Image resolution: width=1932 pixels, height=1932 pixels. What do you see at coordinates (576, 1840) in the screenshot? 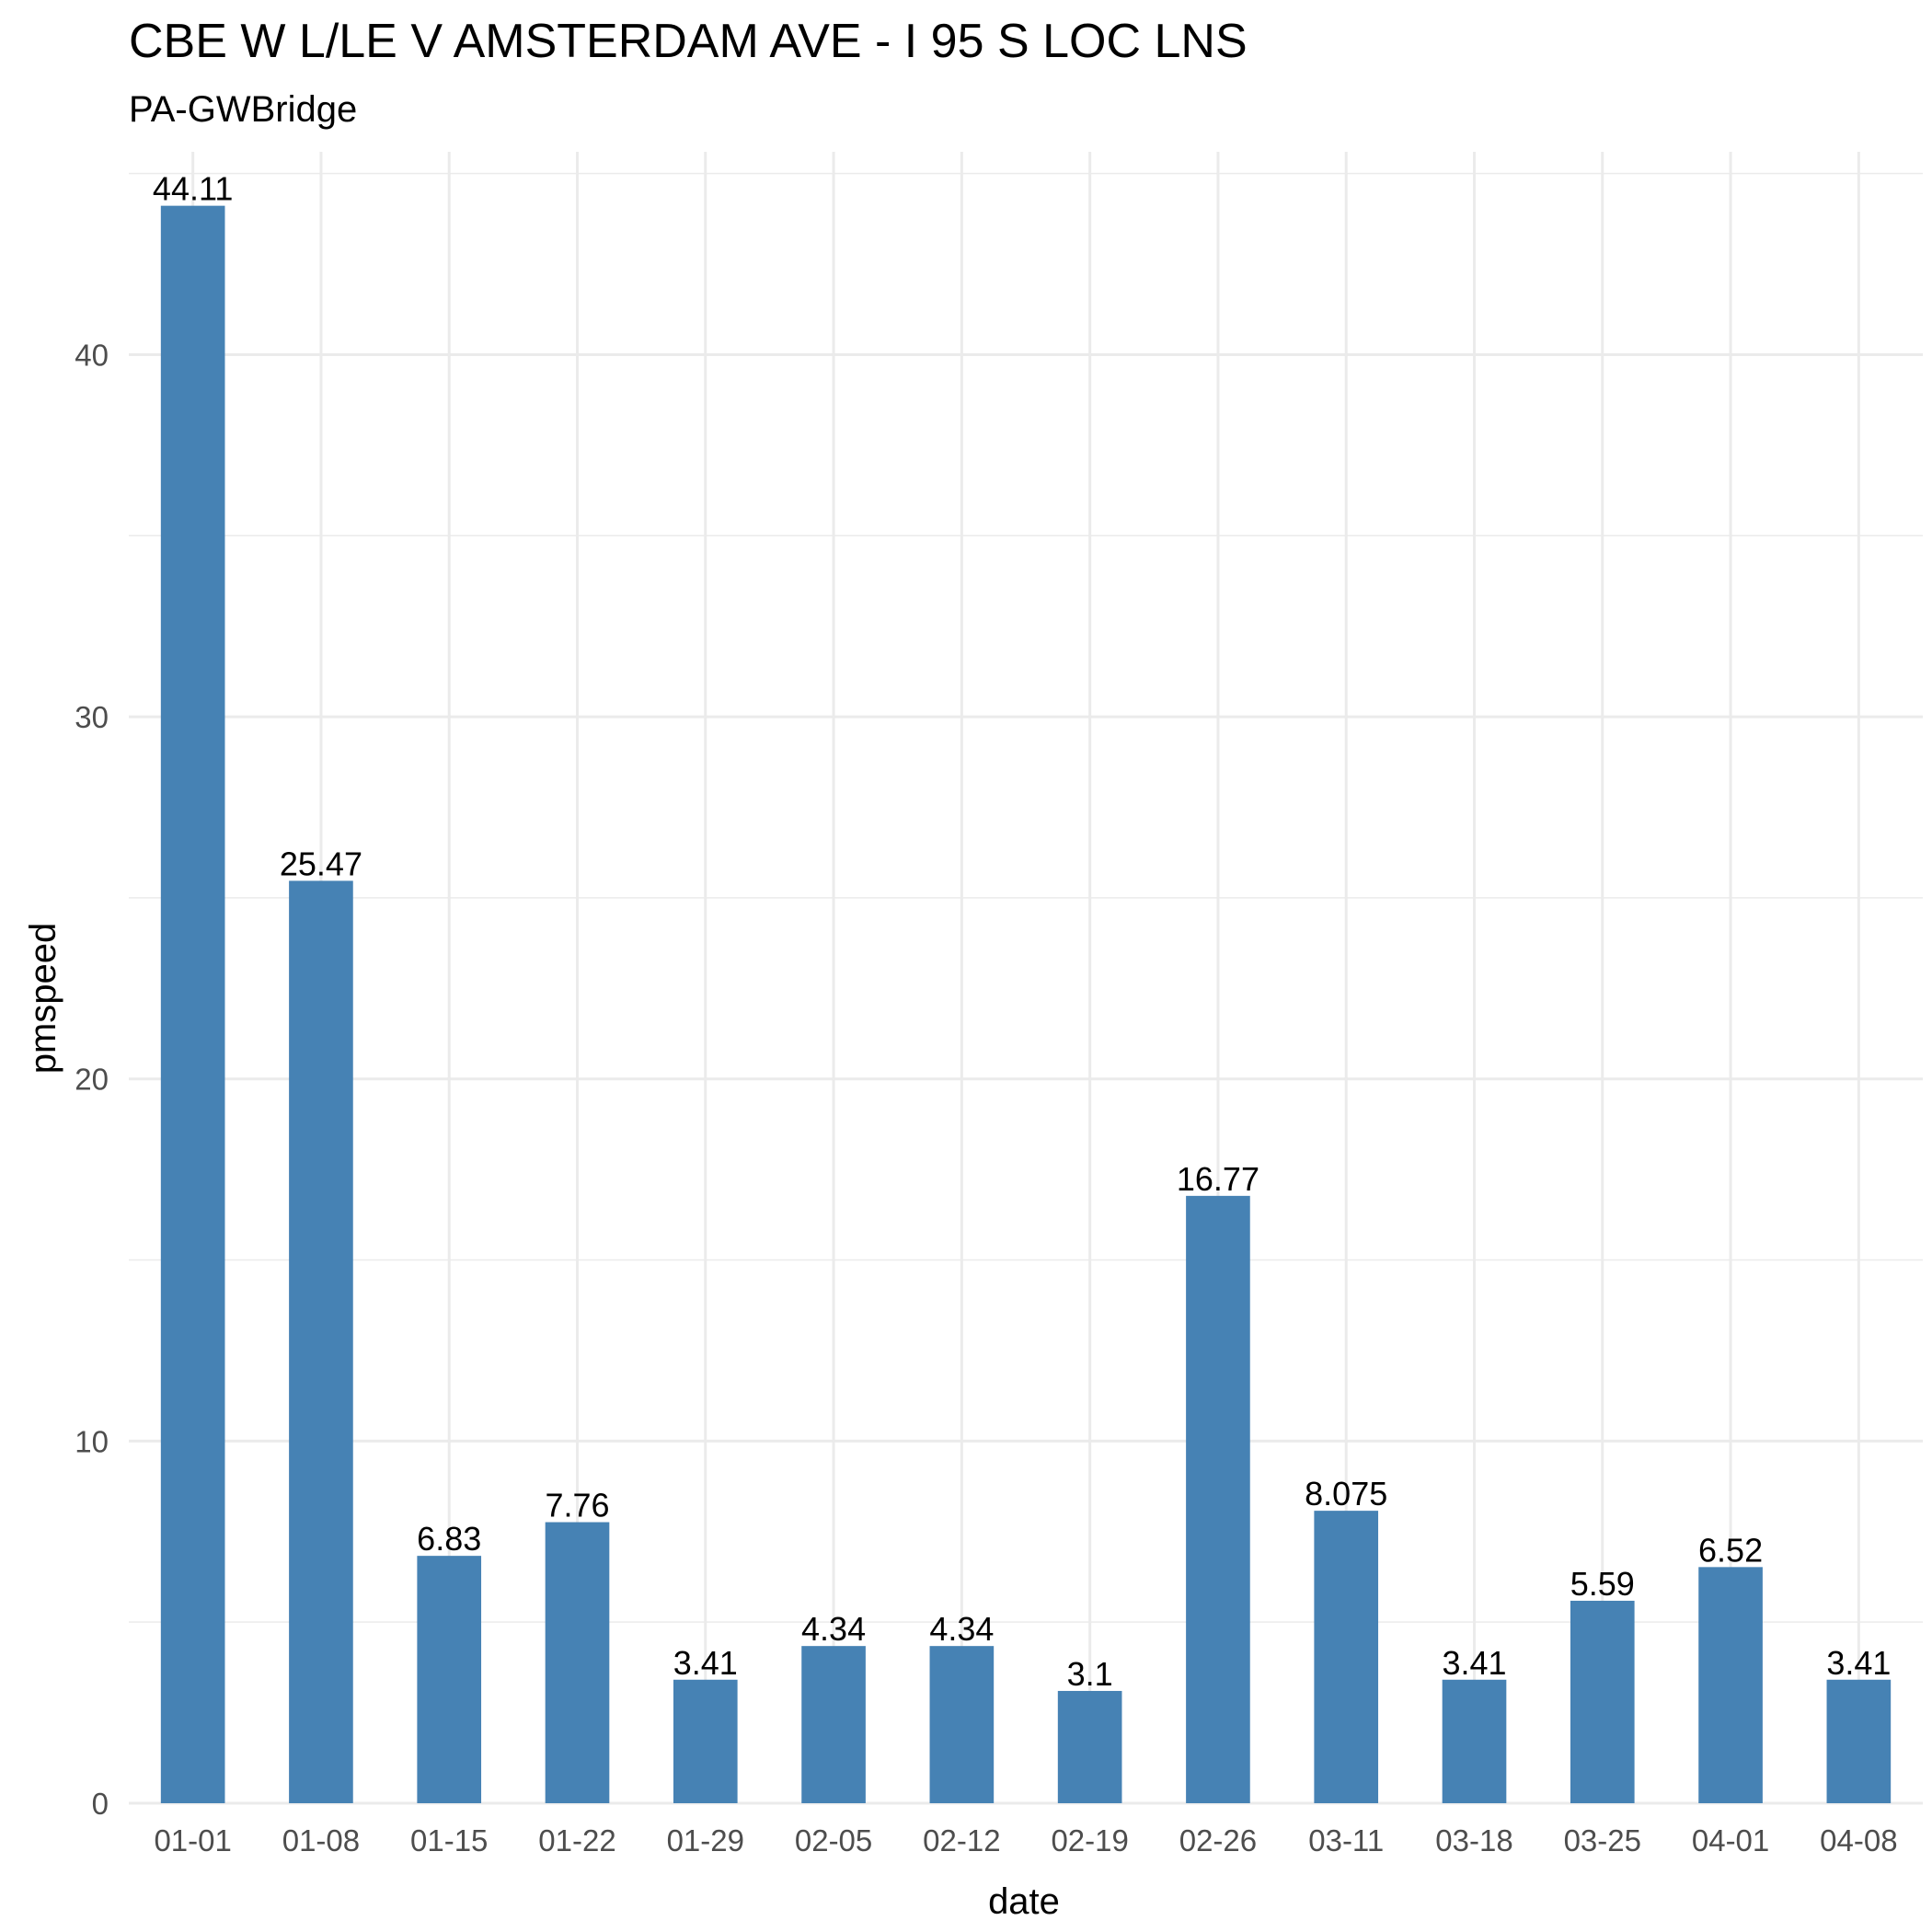
I see `x-tick-label: 01-22` at bounding box center [576, 1840].